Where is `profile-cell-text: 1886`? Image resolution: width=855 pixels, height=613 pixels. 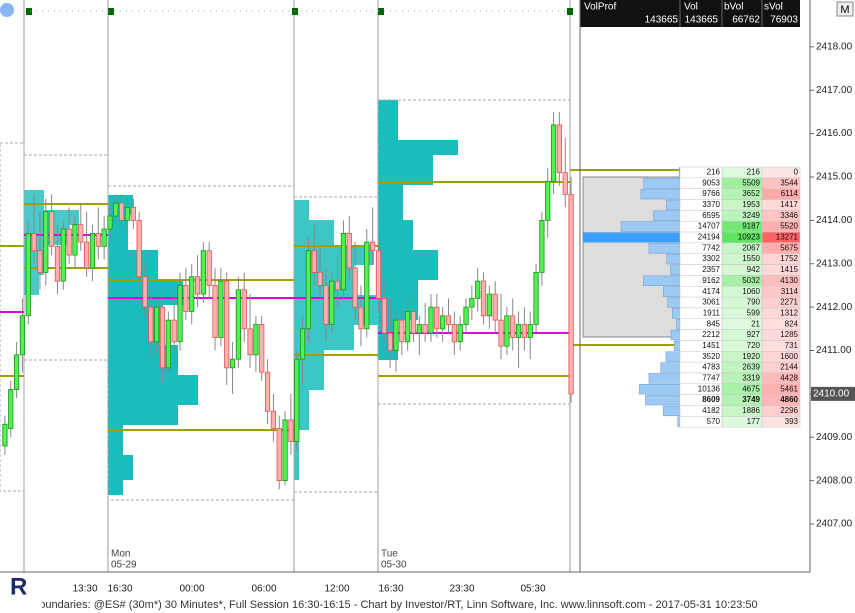
profile-cell-text: 1886 is located at coordinates (751, 410).